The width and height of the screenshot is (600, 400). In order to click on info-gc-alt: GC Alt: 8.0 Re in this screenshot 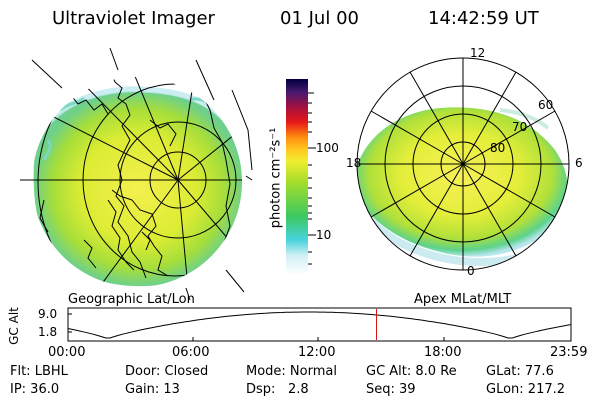, I will do `click(411, 371)`.